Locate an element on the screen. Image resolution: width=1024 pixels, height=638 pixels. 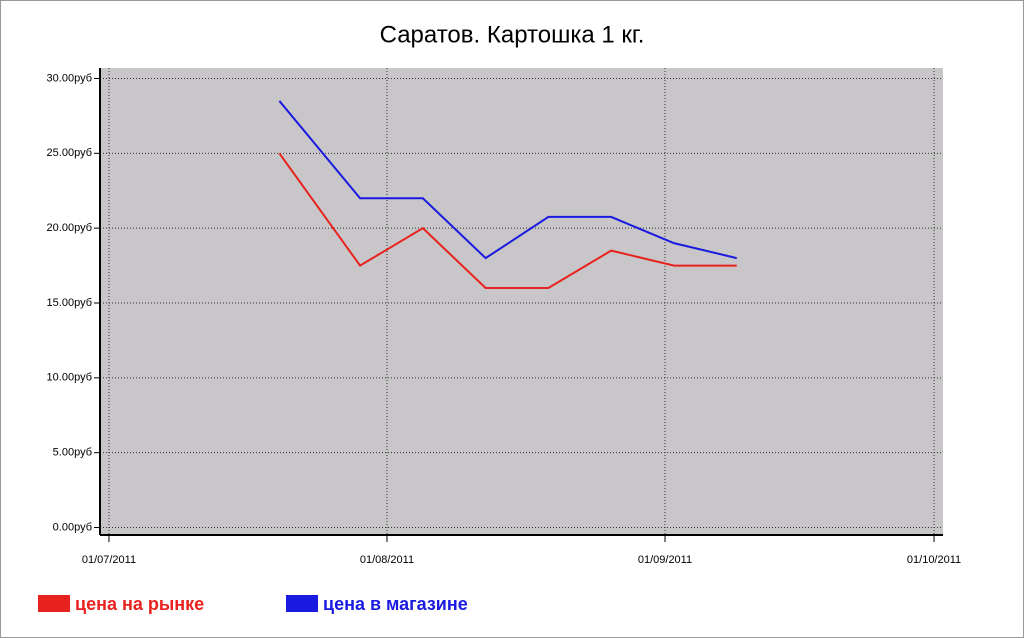
y-tick-label: 0.00руб is located at coordinates (72, 527).